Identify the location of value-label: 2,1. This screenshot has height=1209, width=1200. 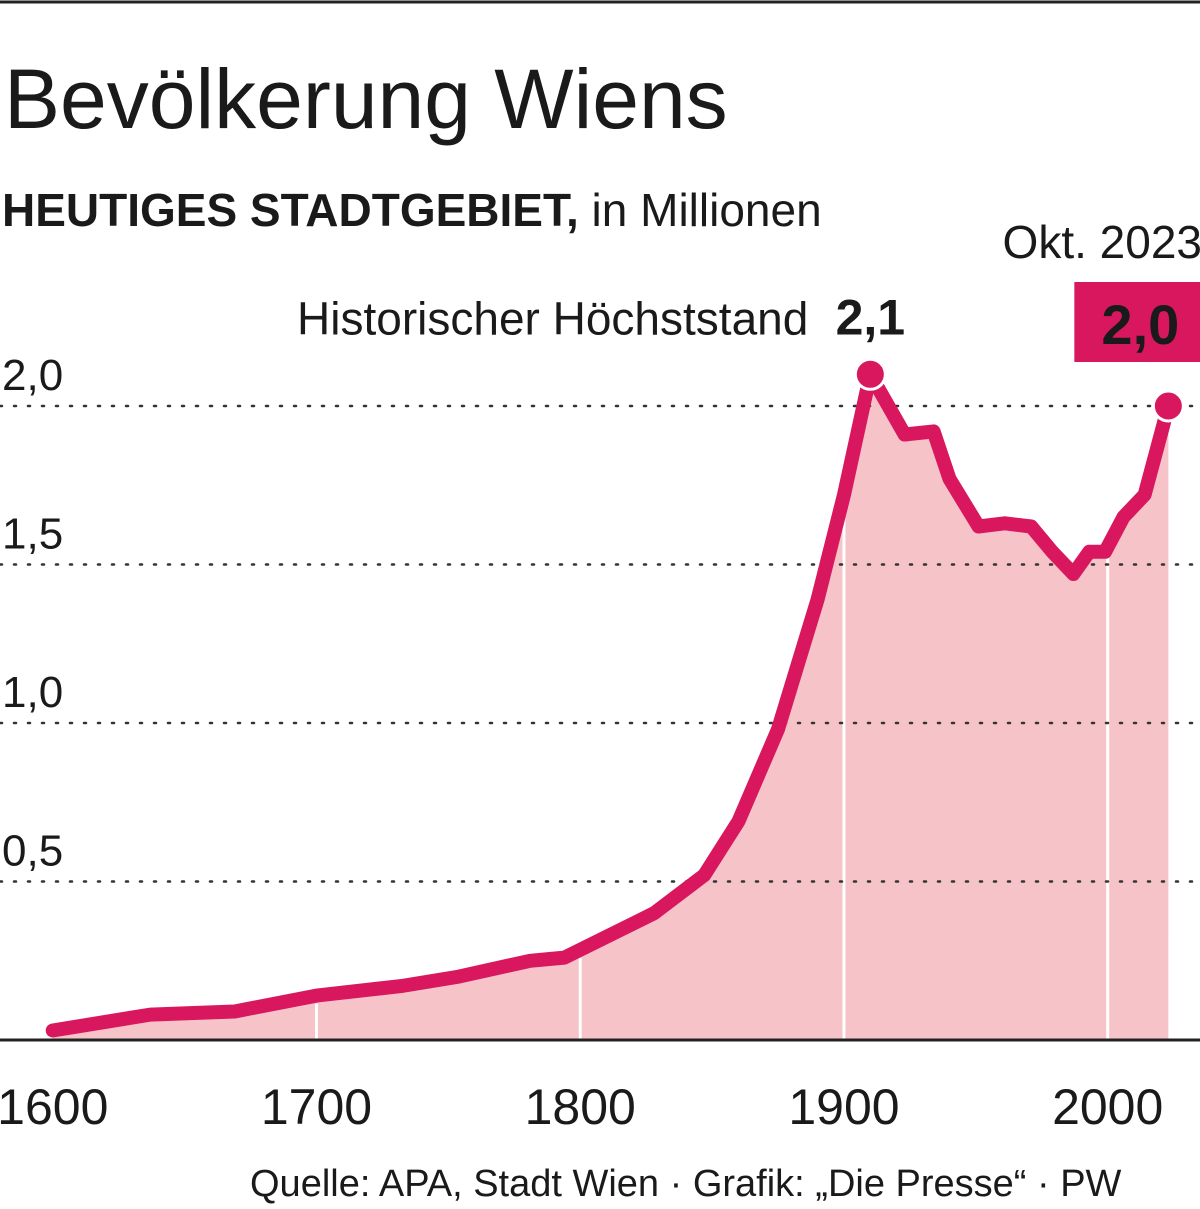
(871, 317).